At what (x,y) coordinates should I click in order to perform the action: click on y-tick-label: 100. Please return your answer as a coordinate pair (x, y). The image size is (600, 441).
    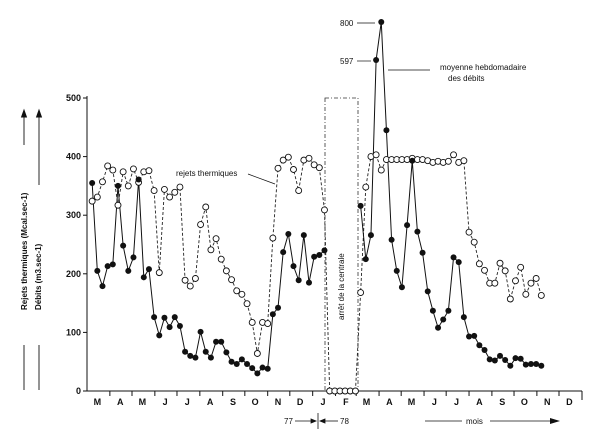
    Looking at the image, I should click on (73, 332).